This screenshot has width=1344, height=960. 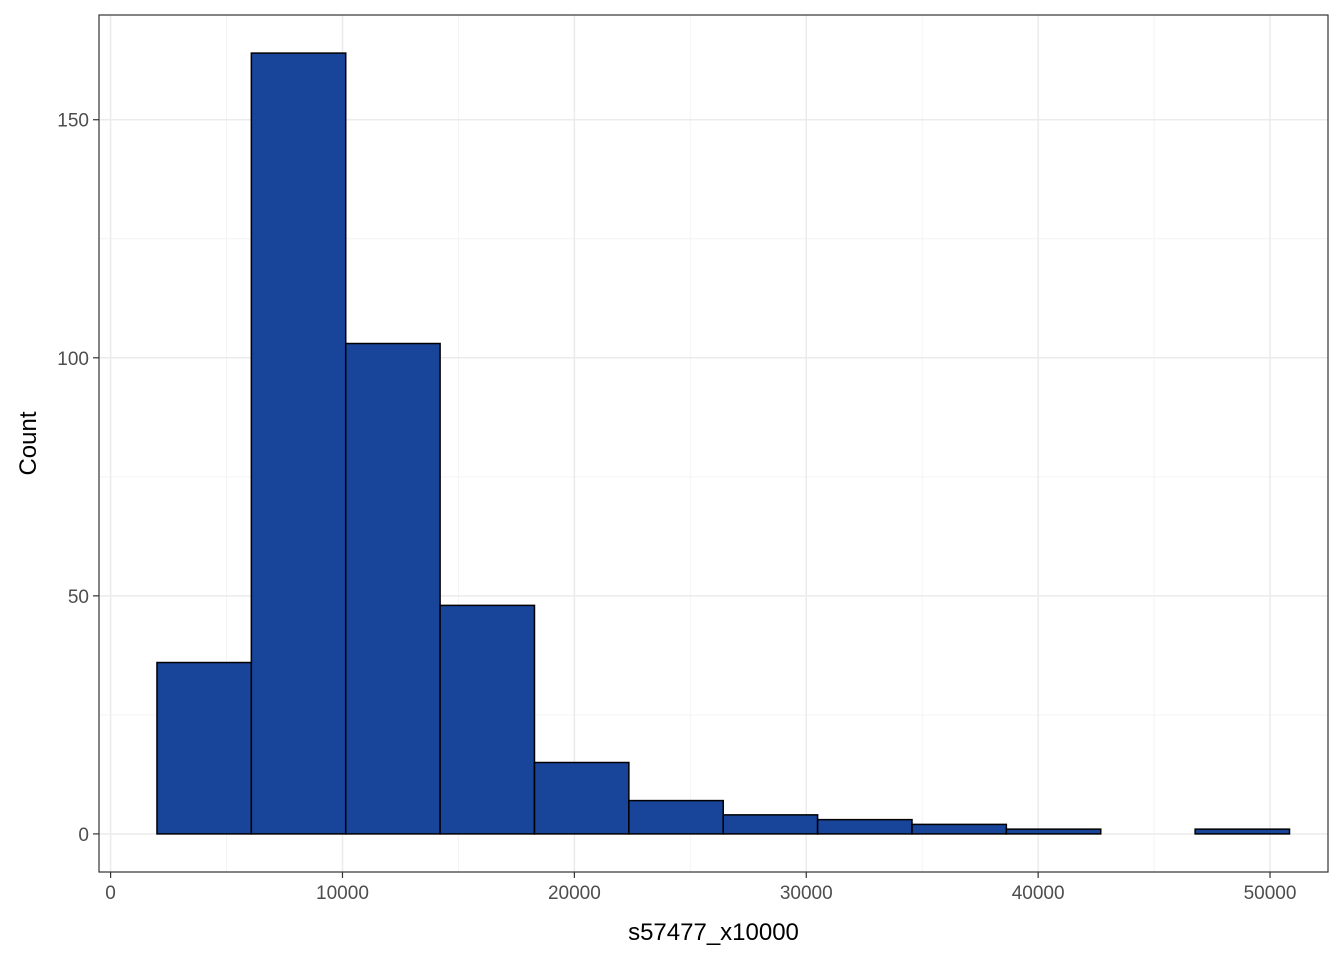 I want to click on x-tick-label: 20000, so click(x=574, y=893).